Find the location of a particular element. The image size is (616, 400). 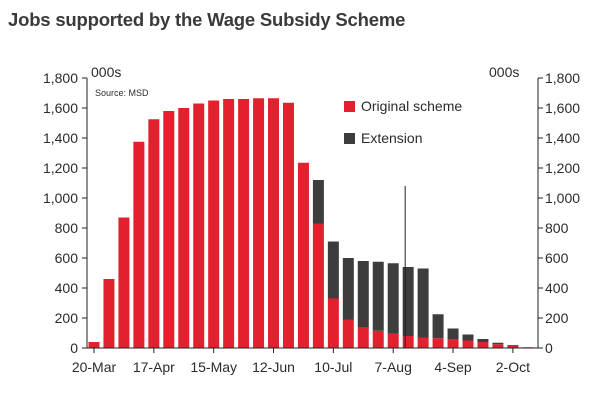

legend-swatch-extension is located at coordinates (349, 138).